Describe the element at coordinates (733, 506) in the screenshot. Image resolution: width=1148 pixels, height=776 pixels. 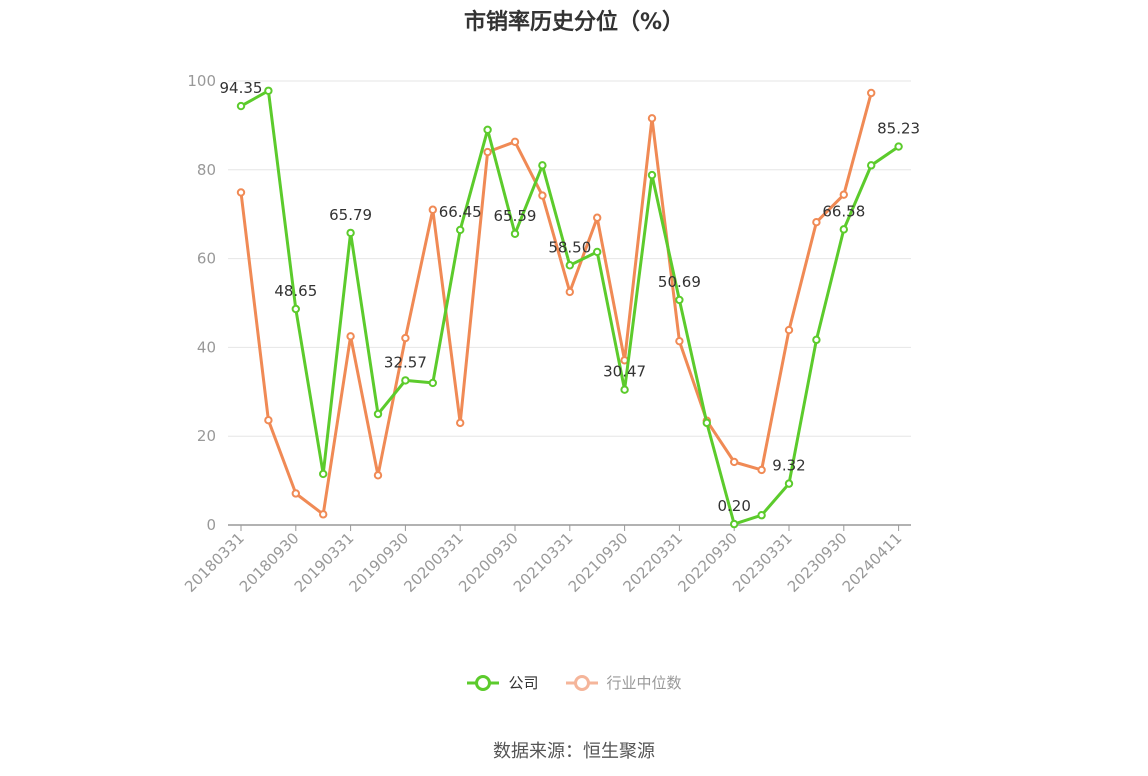
I see `data-label: 0.20` at that location.